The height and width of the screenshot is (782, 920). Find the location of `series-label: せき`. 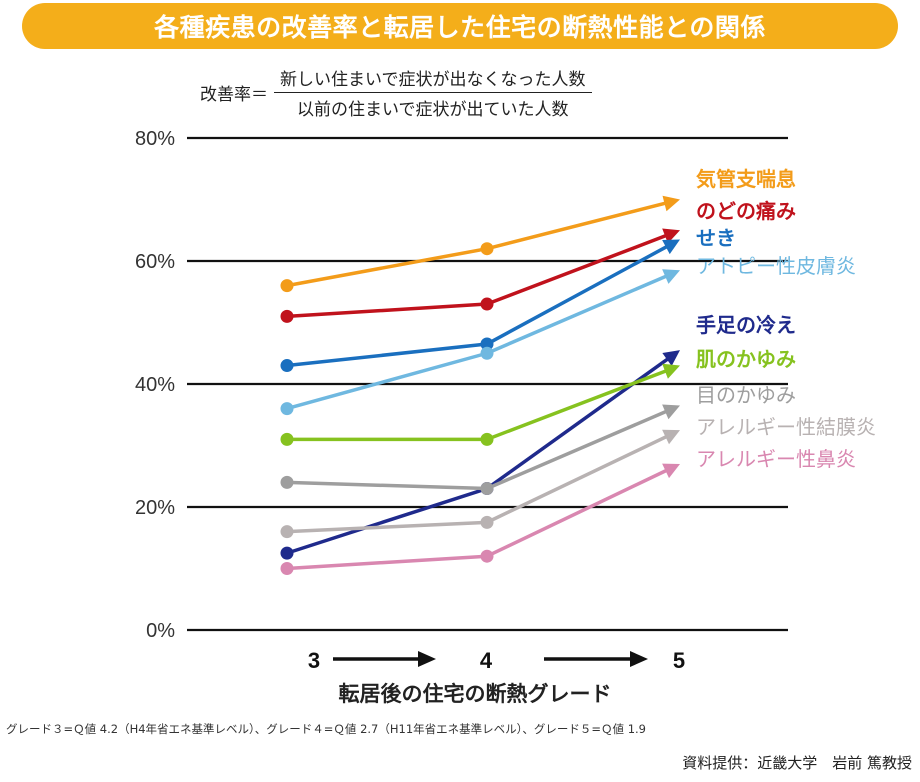

series-label: せき is located at coordinates (716, 238).